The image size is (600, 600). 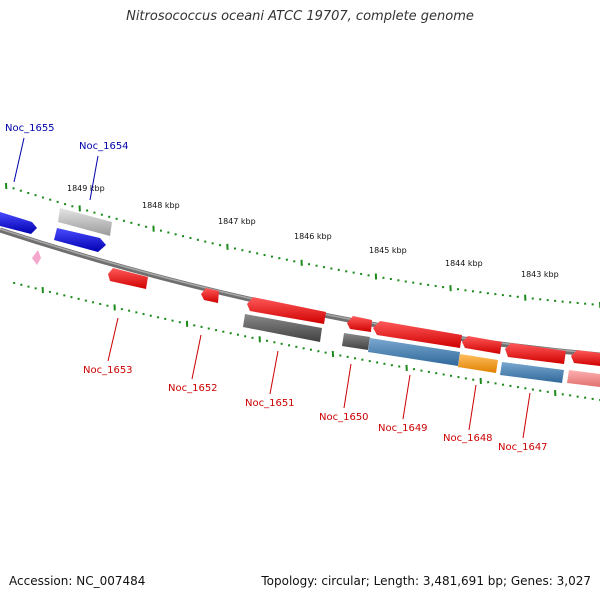 What do you see at coordinates (286, 310) in the screenshot?
I see `gene-noc-1651-arrow` at bounding box center [286, 310].